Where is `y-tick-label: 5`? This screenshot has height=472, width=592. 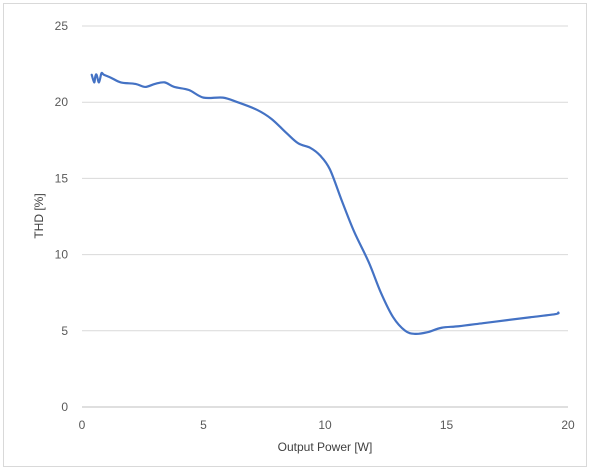 y-tick-label: 5 is located at coordinates (64, 331).